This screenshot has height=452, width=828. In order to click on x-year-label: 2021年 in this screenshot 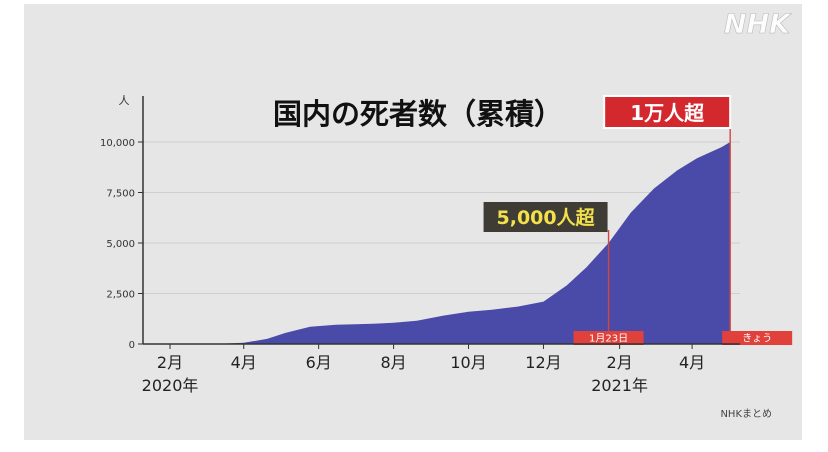, I will do `click(619, 385)`.